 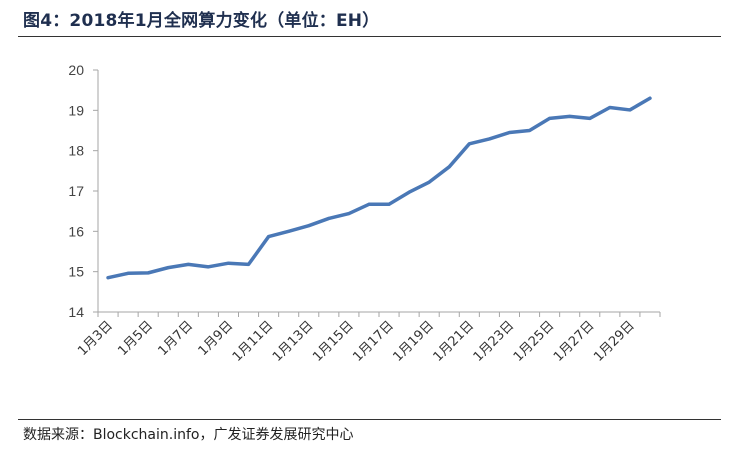 I want to click on y-tick-label: 20, so click(x=76, y=70).